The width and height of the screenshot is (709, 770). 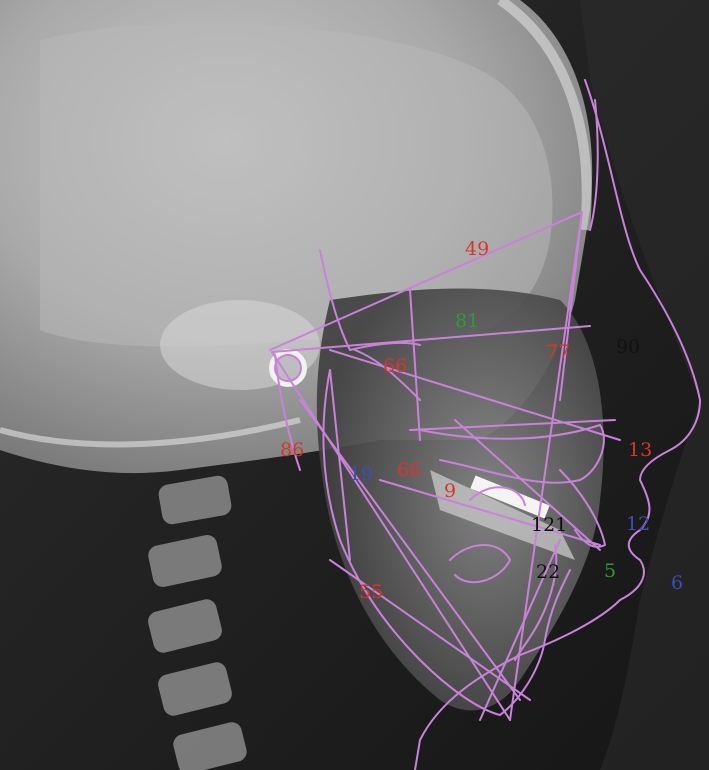 What do you see at coordinates (558, 352) in the screenshot?
I see `measurement-label-77: 77` at bounding box center [558, 352].